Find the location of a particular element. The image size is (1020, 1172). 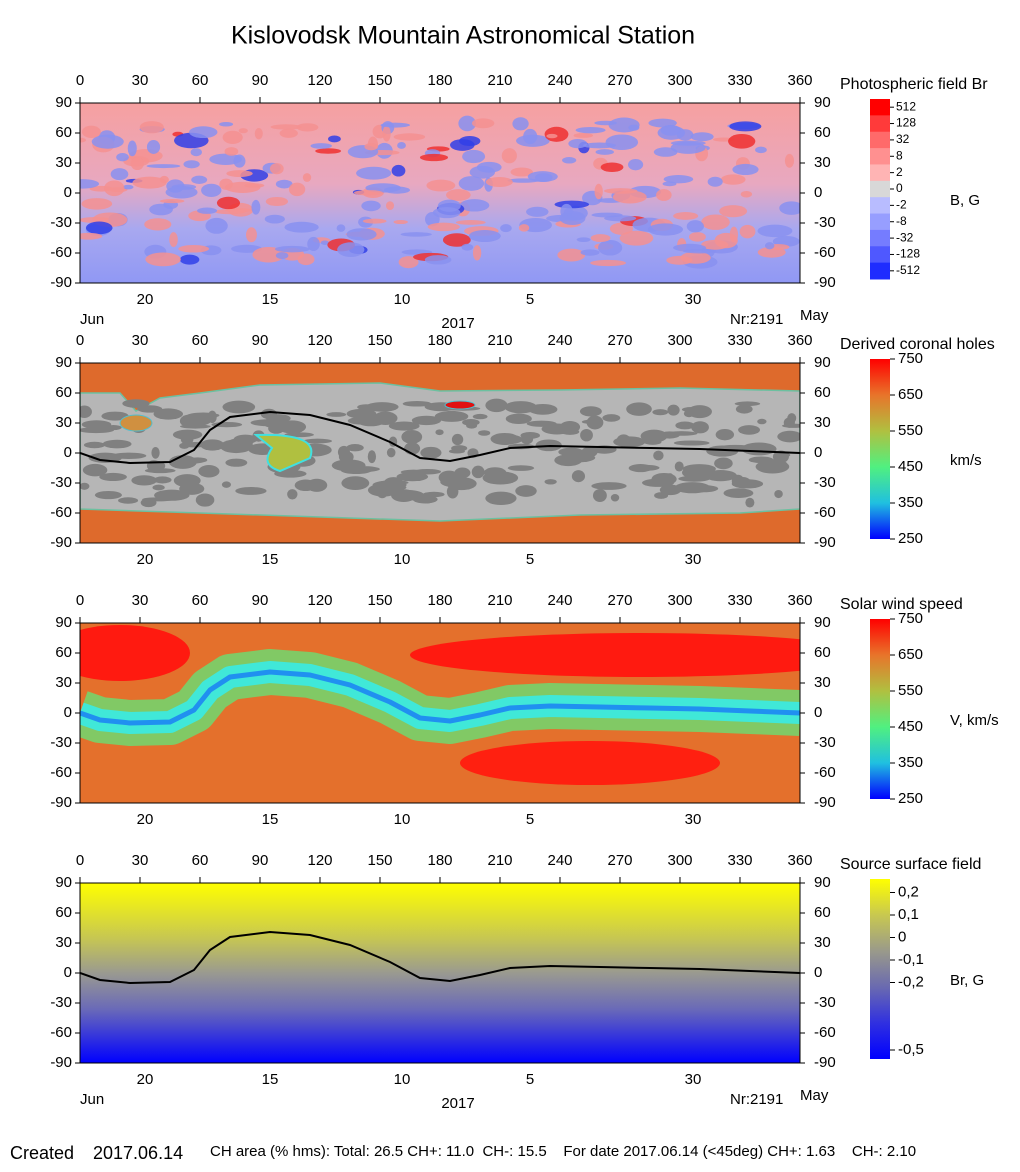

month-end: May is located at coordinates (814, 315).